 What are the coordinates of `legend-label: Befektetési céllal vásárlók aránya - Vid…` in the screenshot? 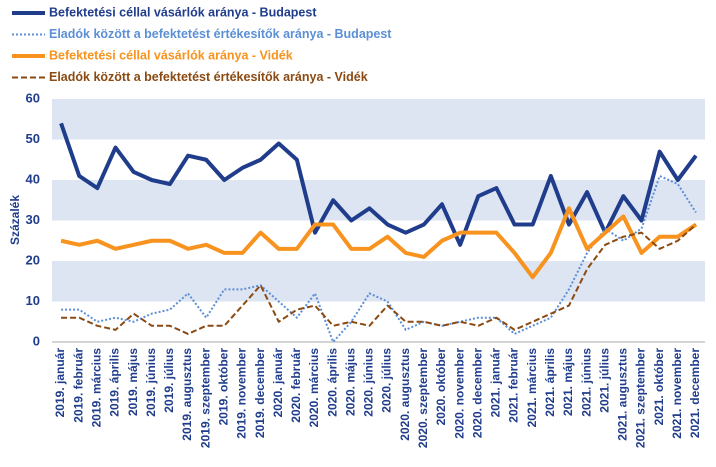 It's located at (171, 55).